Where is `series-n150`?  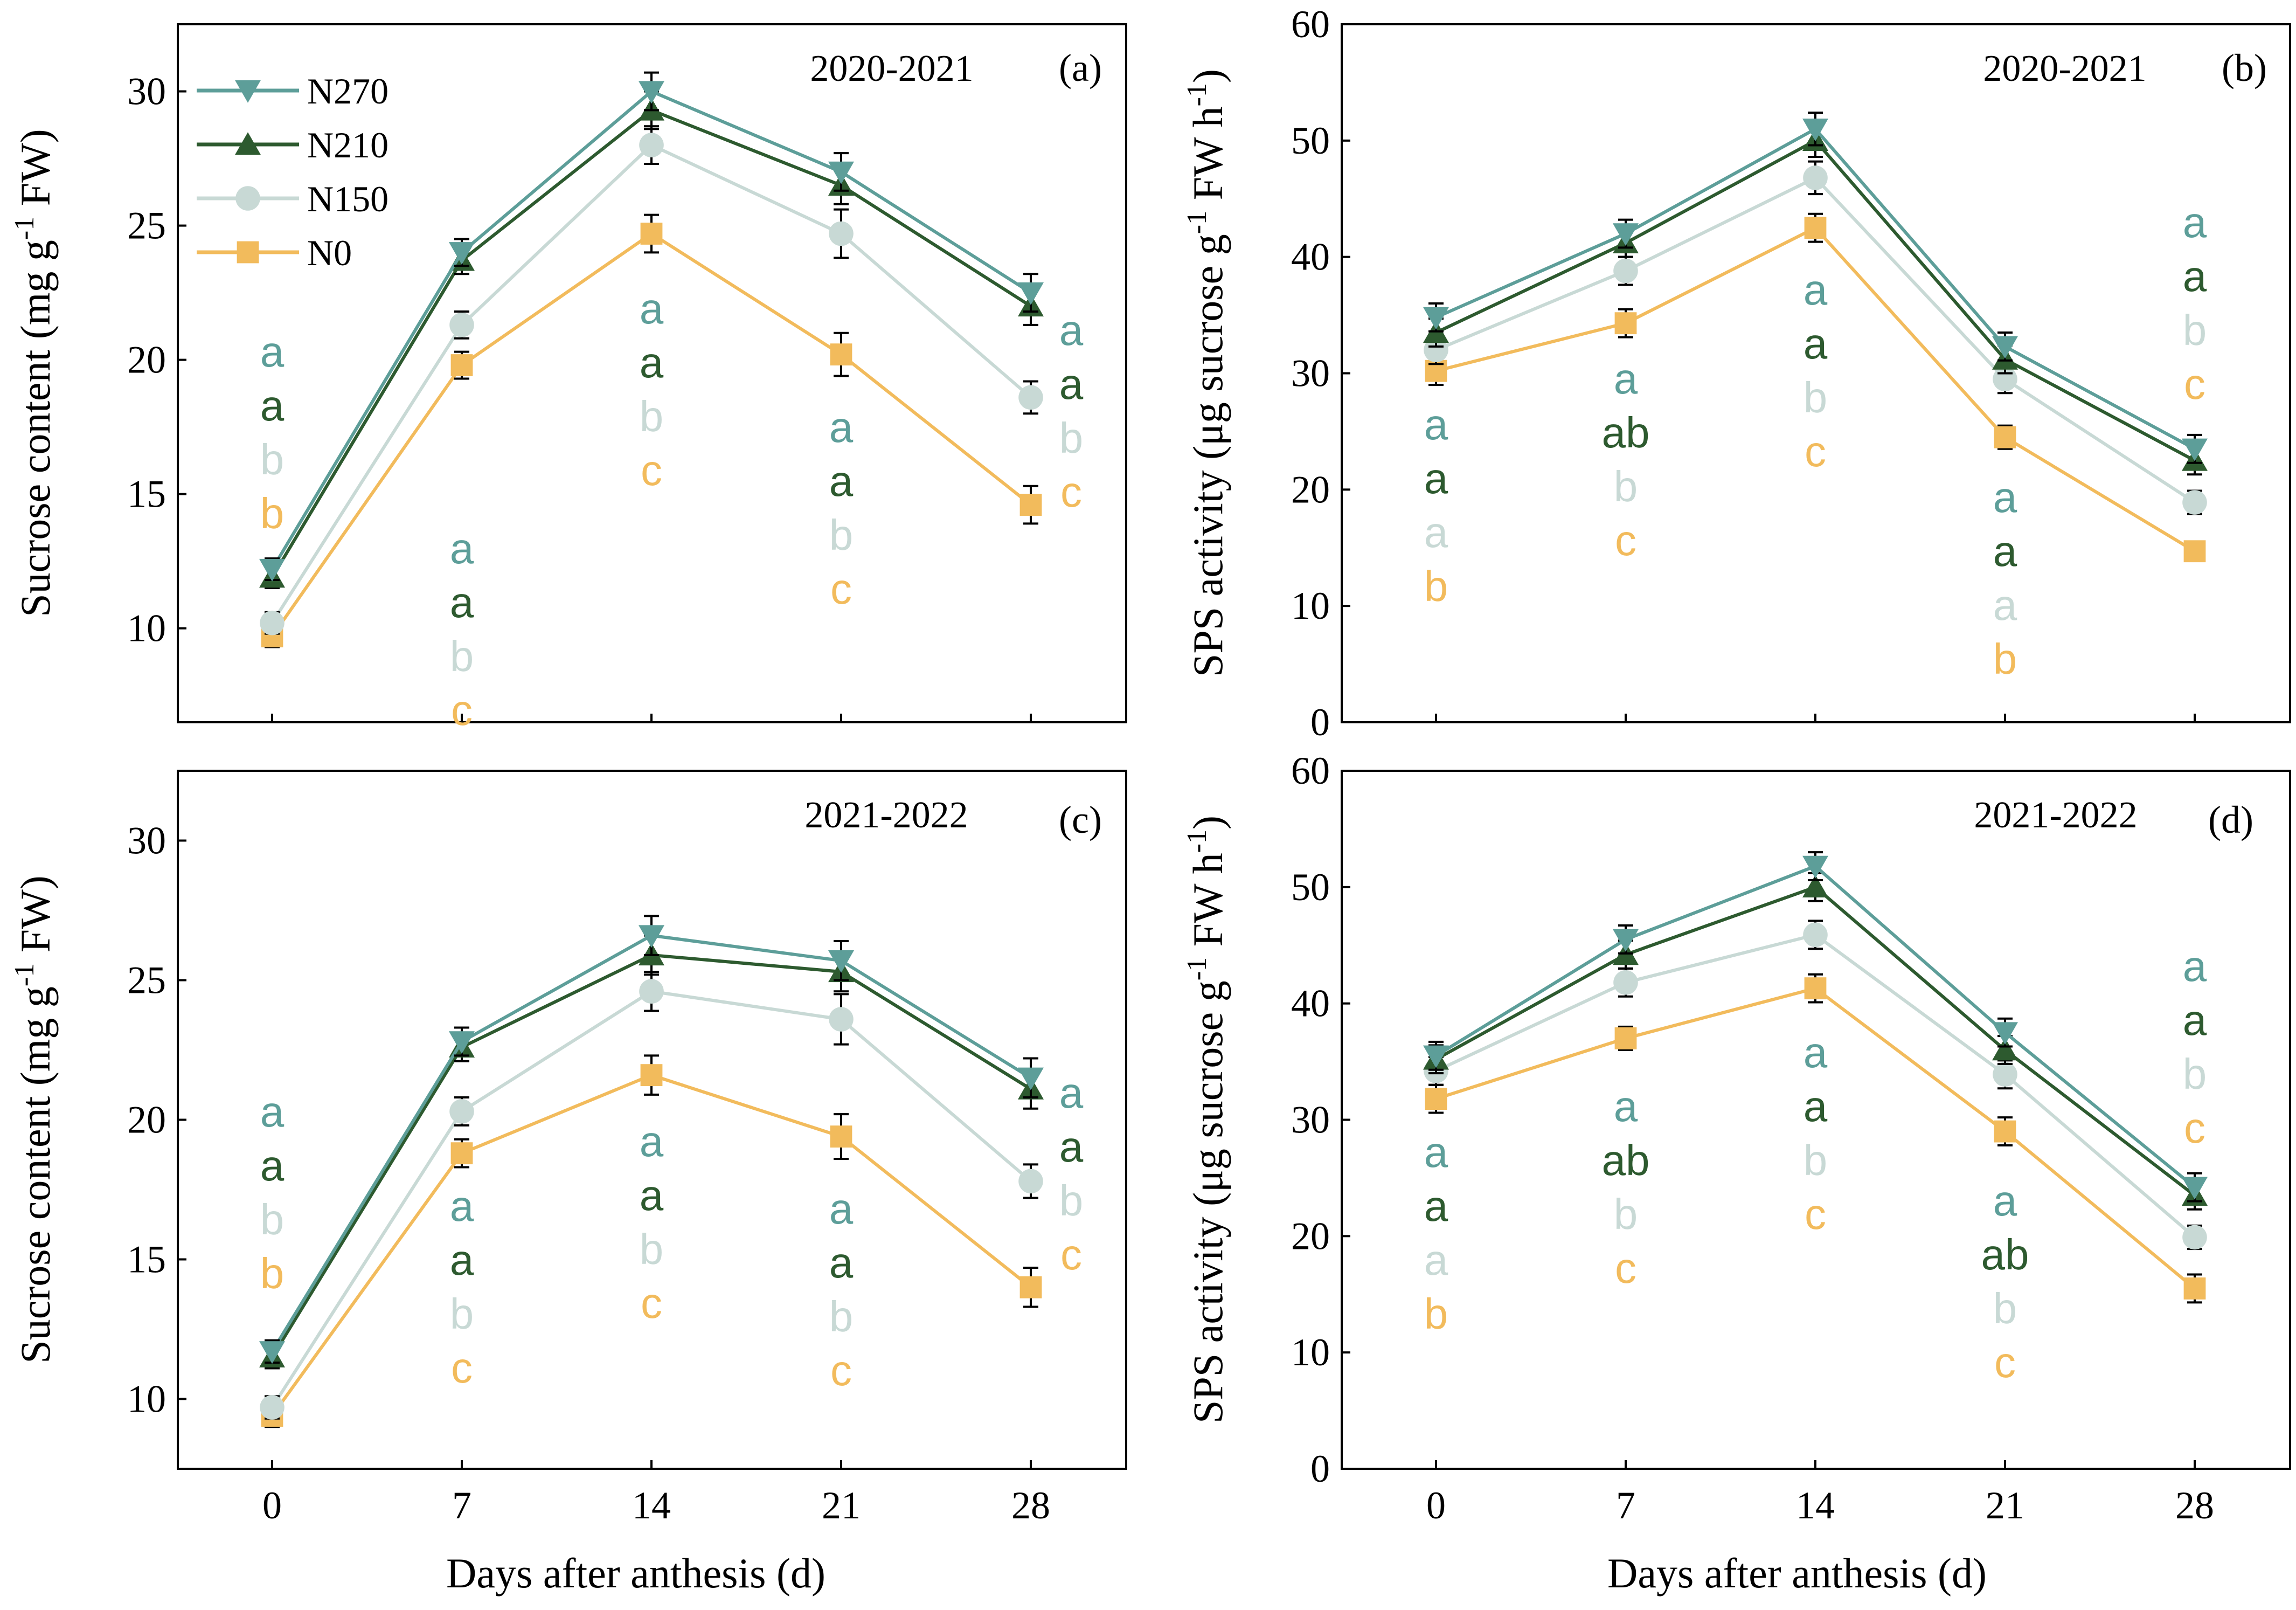 series-n150 is located at coordinates (651, 1195).